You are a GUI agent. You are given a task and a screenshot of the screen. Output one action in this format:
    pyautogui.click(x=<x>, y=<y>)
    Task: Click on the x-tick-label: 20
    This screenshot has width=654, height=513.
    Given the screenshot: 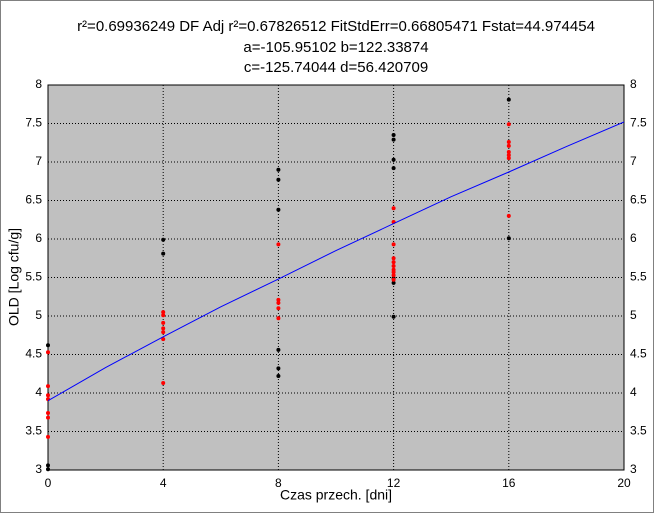 What is the action you would take?
    pyautogui.click(x=624, y=483)
    